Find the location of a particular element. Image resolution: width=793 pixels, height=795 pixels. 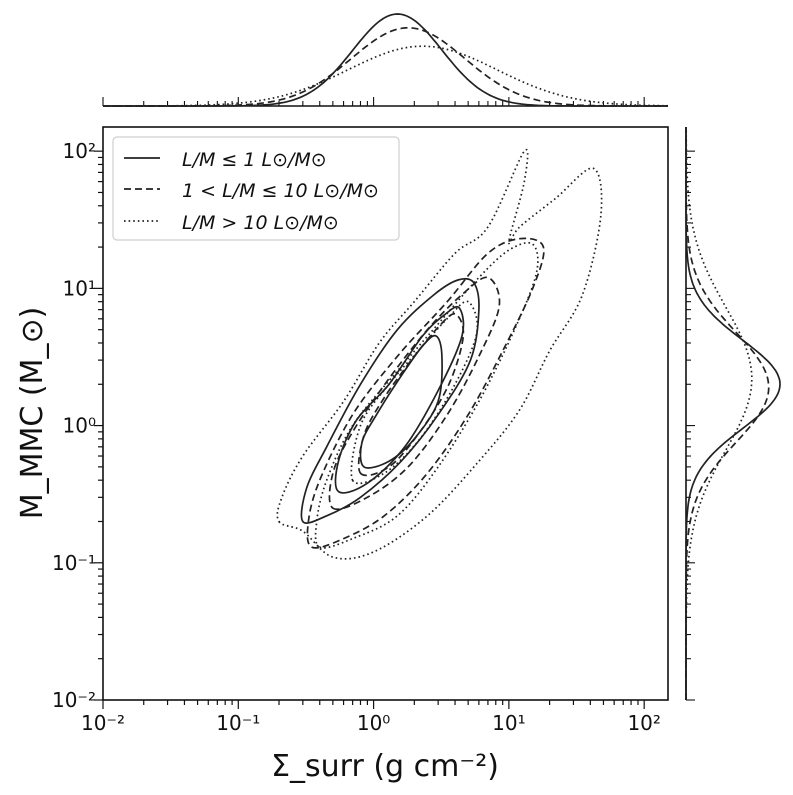

right-marginal-panel is located at coordinates (733, 413).